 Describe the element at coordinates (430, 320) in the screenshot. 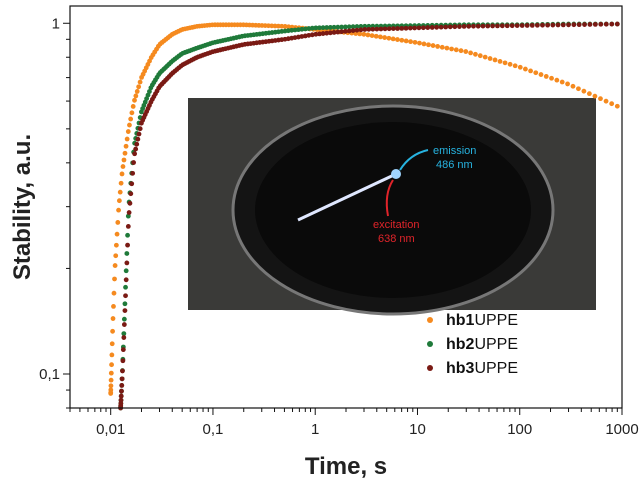

I see `legend-marker` at that location.